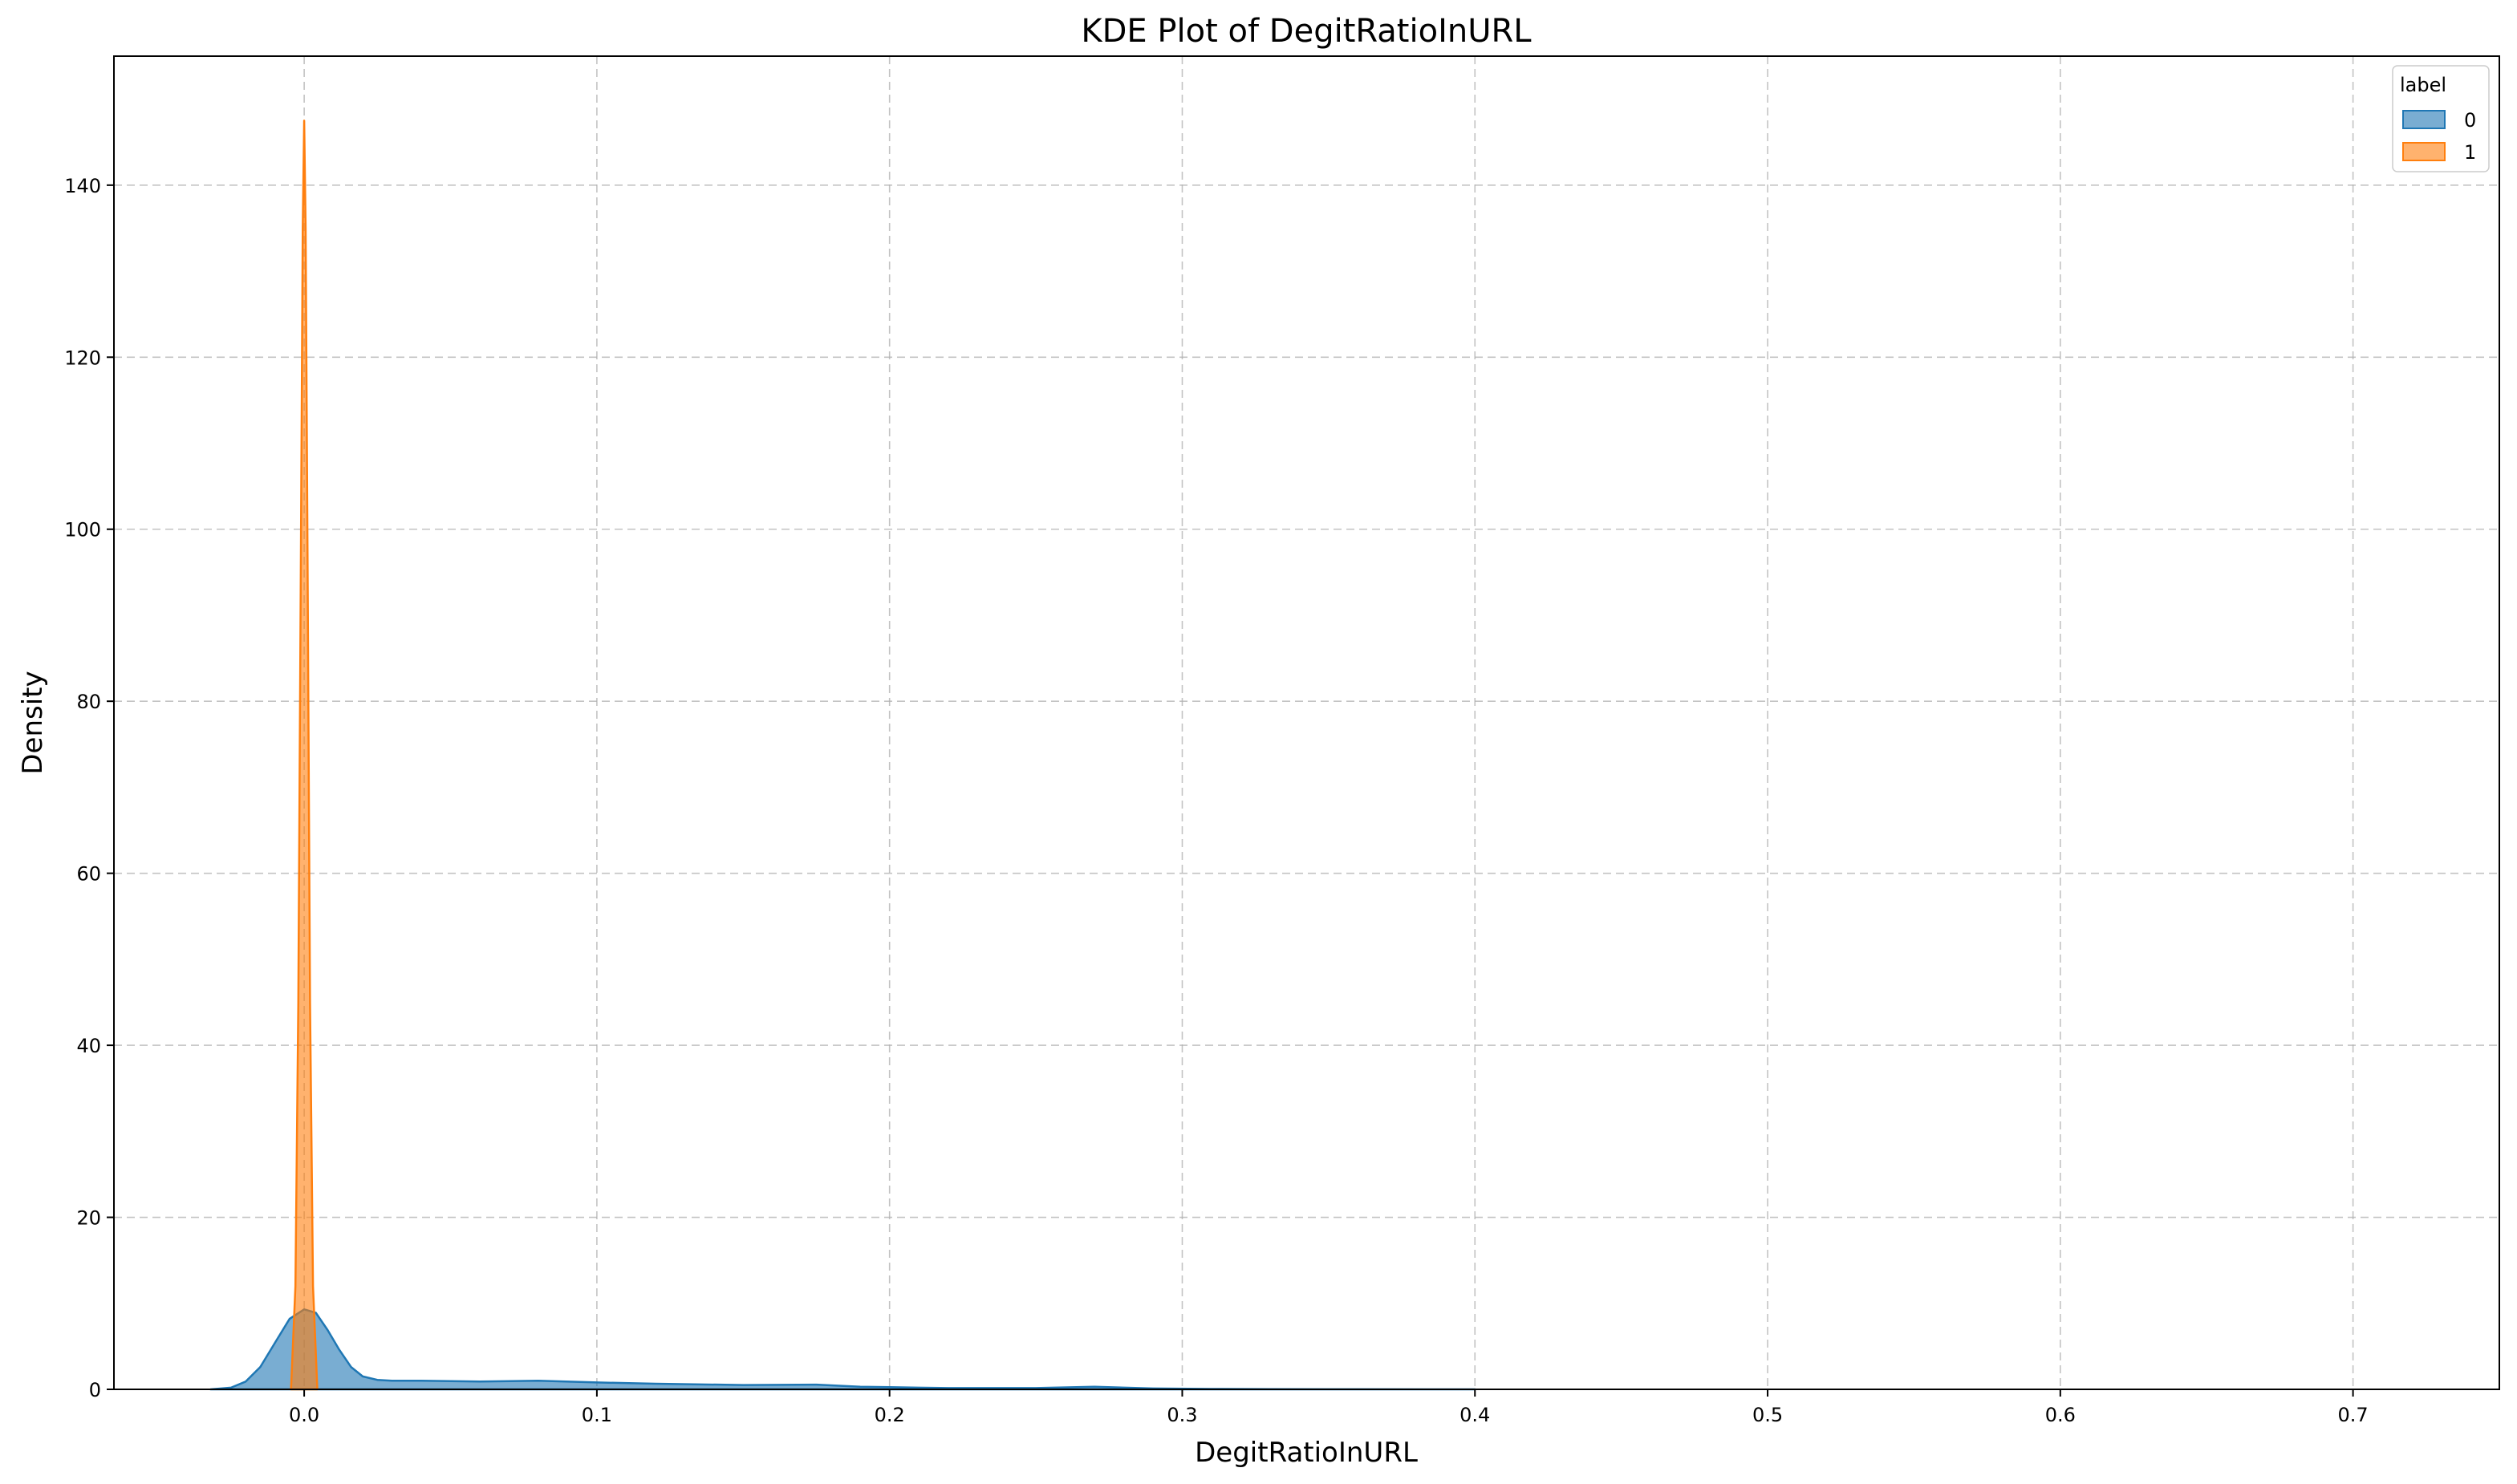 This screenshot has width=2517, height=1484. Describe the element at coordinates (2354, 1415) in the screenshot. I see `x-tick-label: 0.7` at that location.